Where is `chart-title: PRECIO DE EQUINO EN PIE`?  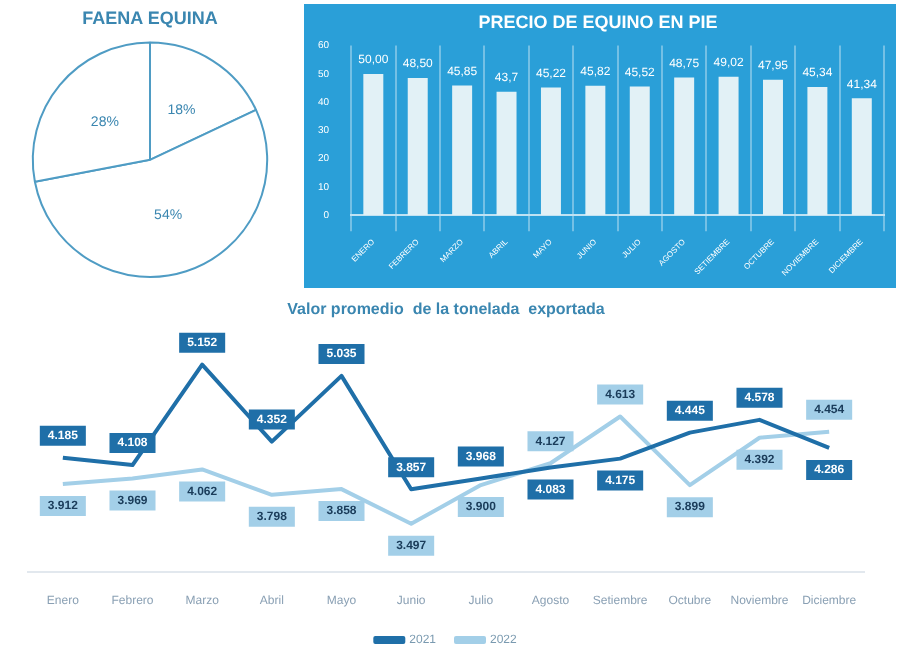
chart-title: PRECIO DE EQUINO EN PIE is located at coordinates (598, 21).